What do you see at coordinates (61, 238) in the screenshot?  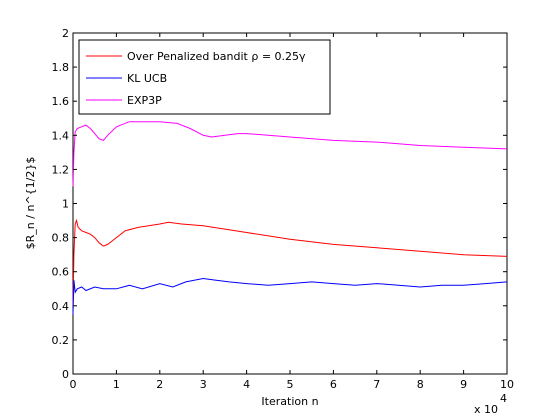 I see `y-tick-label: 0.8` at bounding box center [61, 238].